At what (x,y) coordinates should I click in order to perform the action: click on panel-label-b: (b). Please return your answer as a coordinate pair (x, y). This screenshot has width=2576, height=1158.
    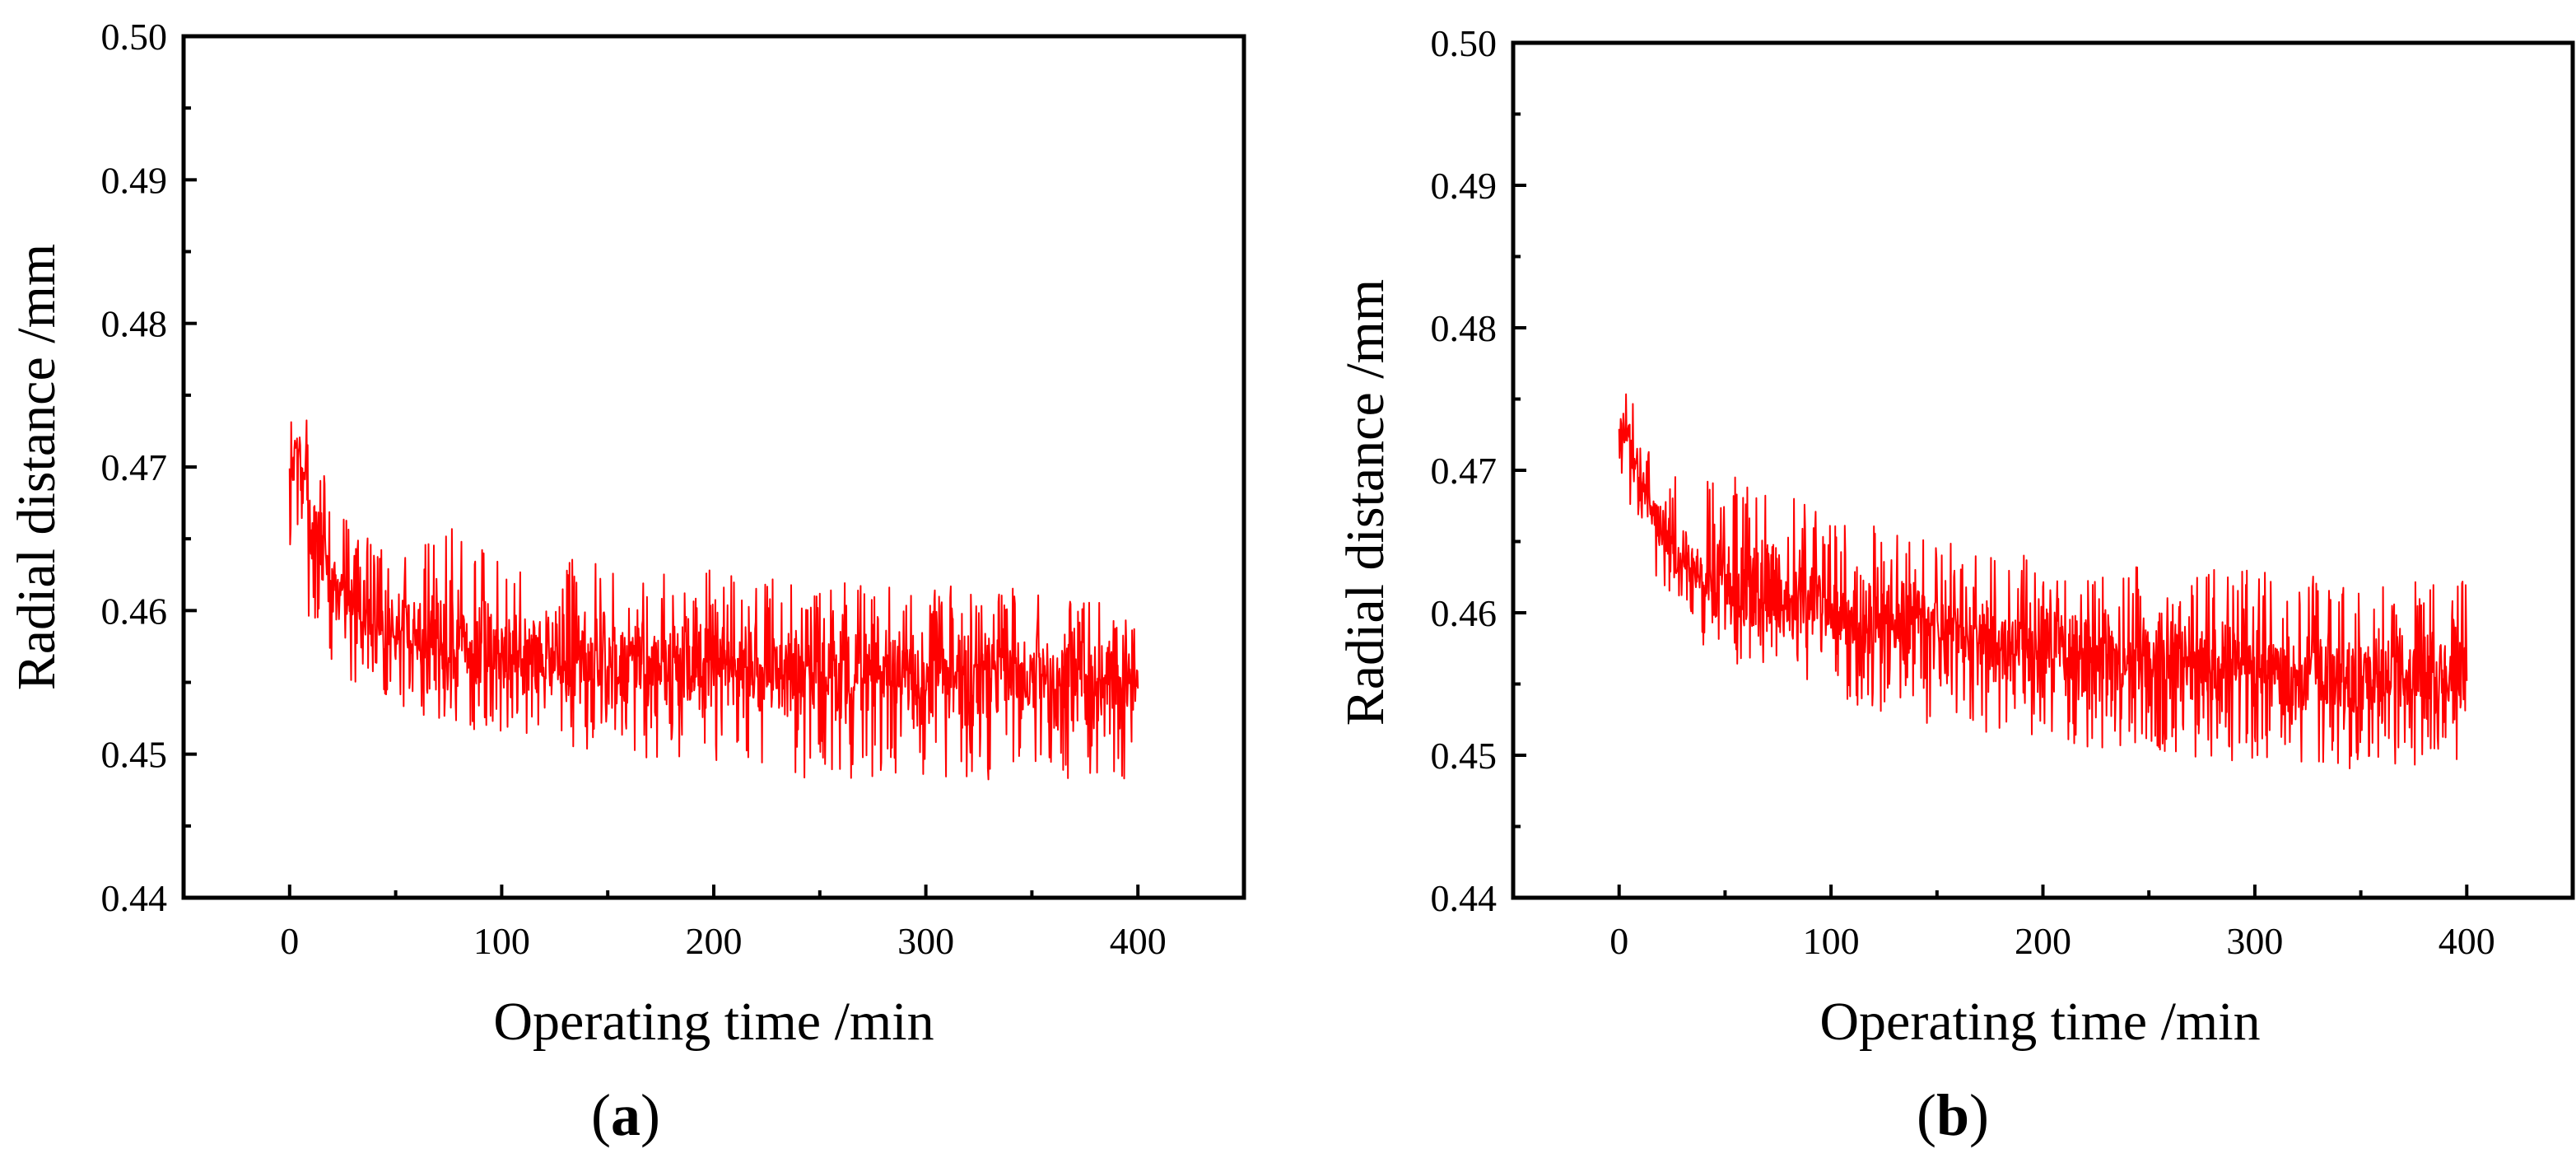
    Looking at the image, I should click on (1953, 1115).